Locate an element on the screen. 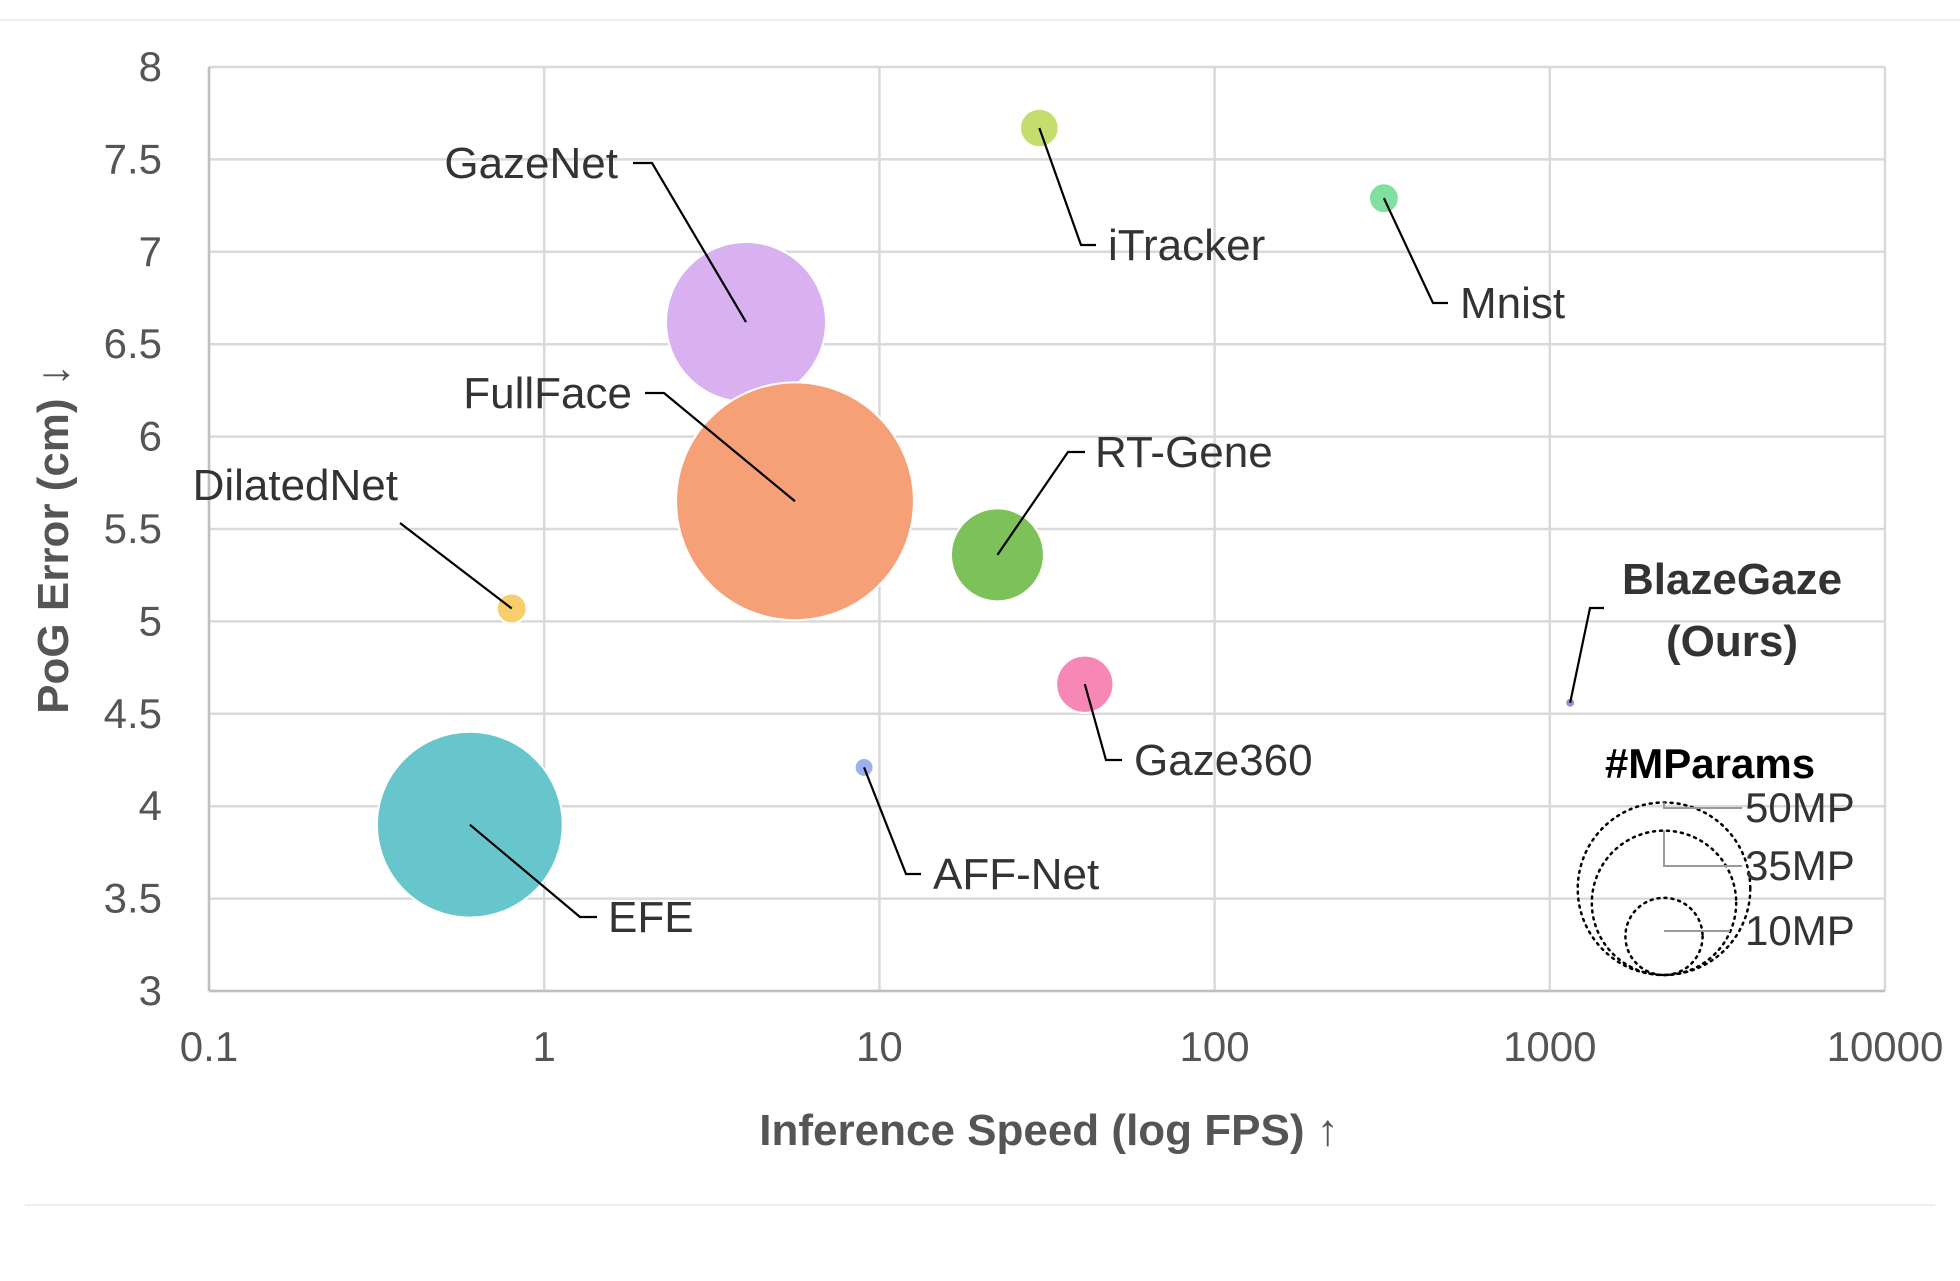 The height and width of the screenshot is (1281, 1960). point-label-line: RT-Gene is located at coordinates (1184, 452).